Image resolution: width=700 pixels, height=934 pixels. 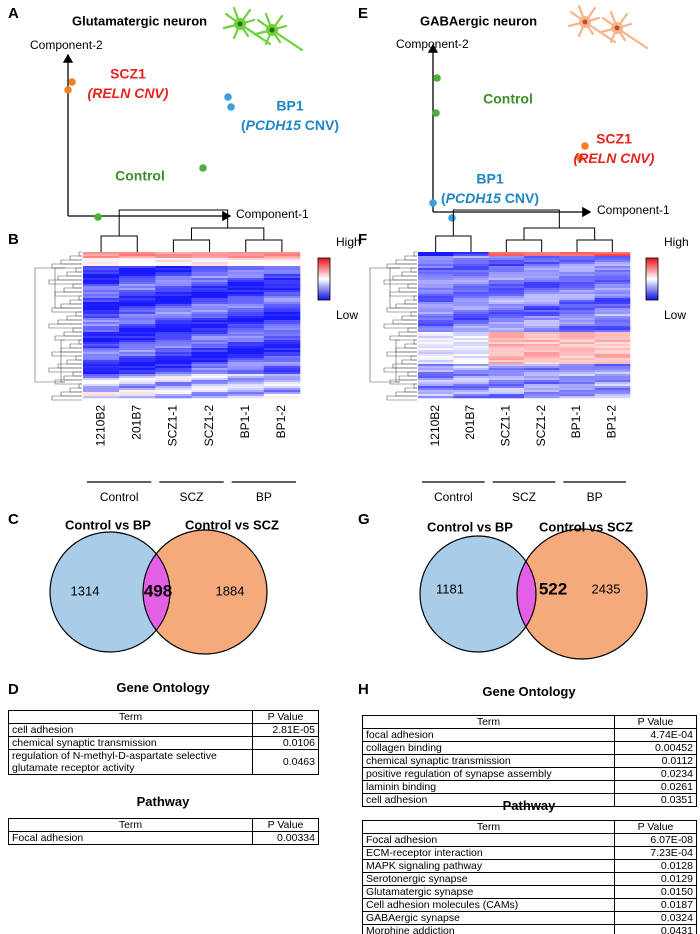 I want to click on venn-right, so click(x=582, y=594).